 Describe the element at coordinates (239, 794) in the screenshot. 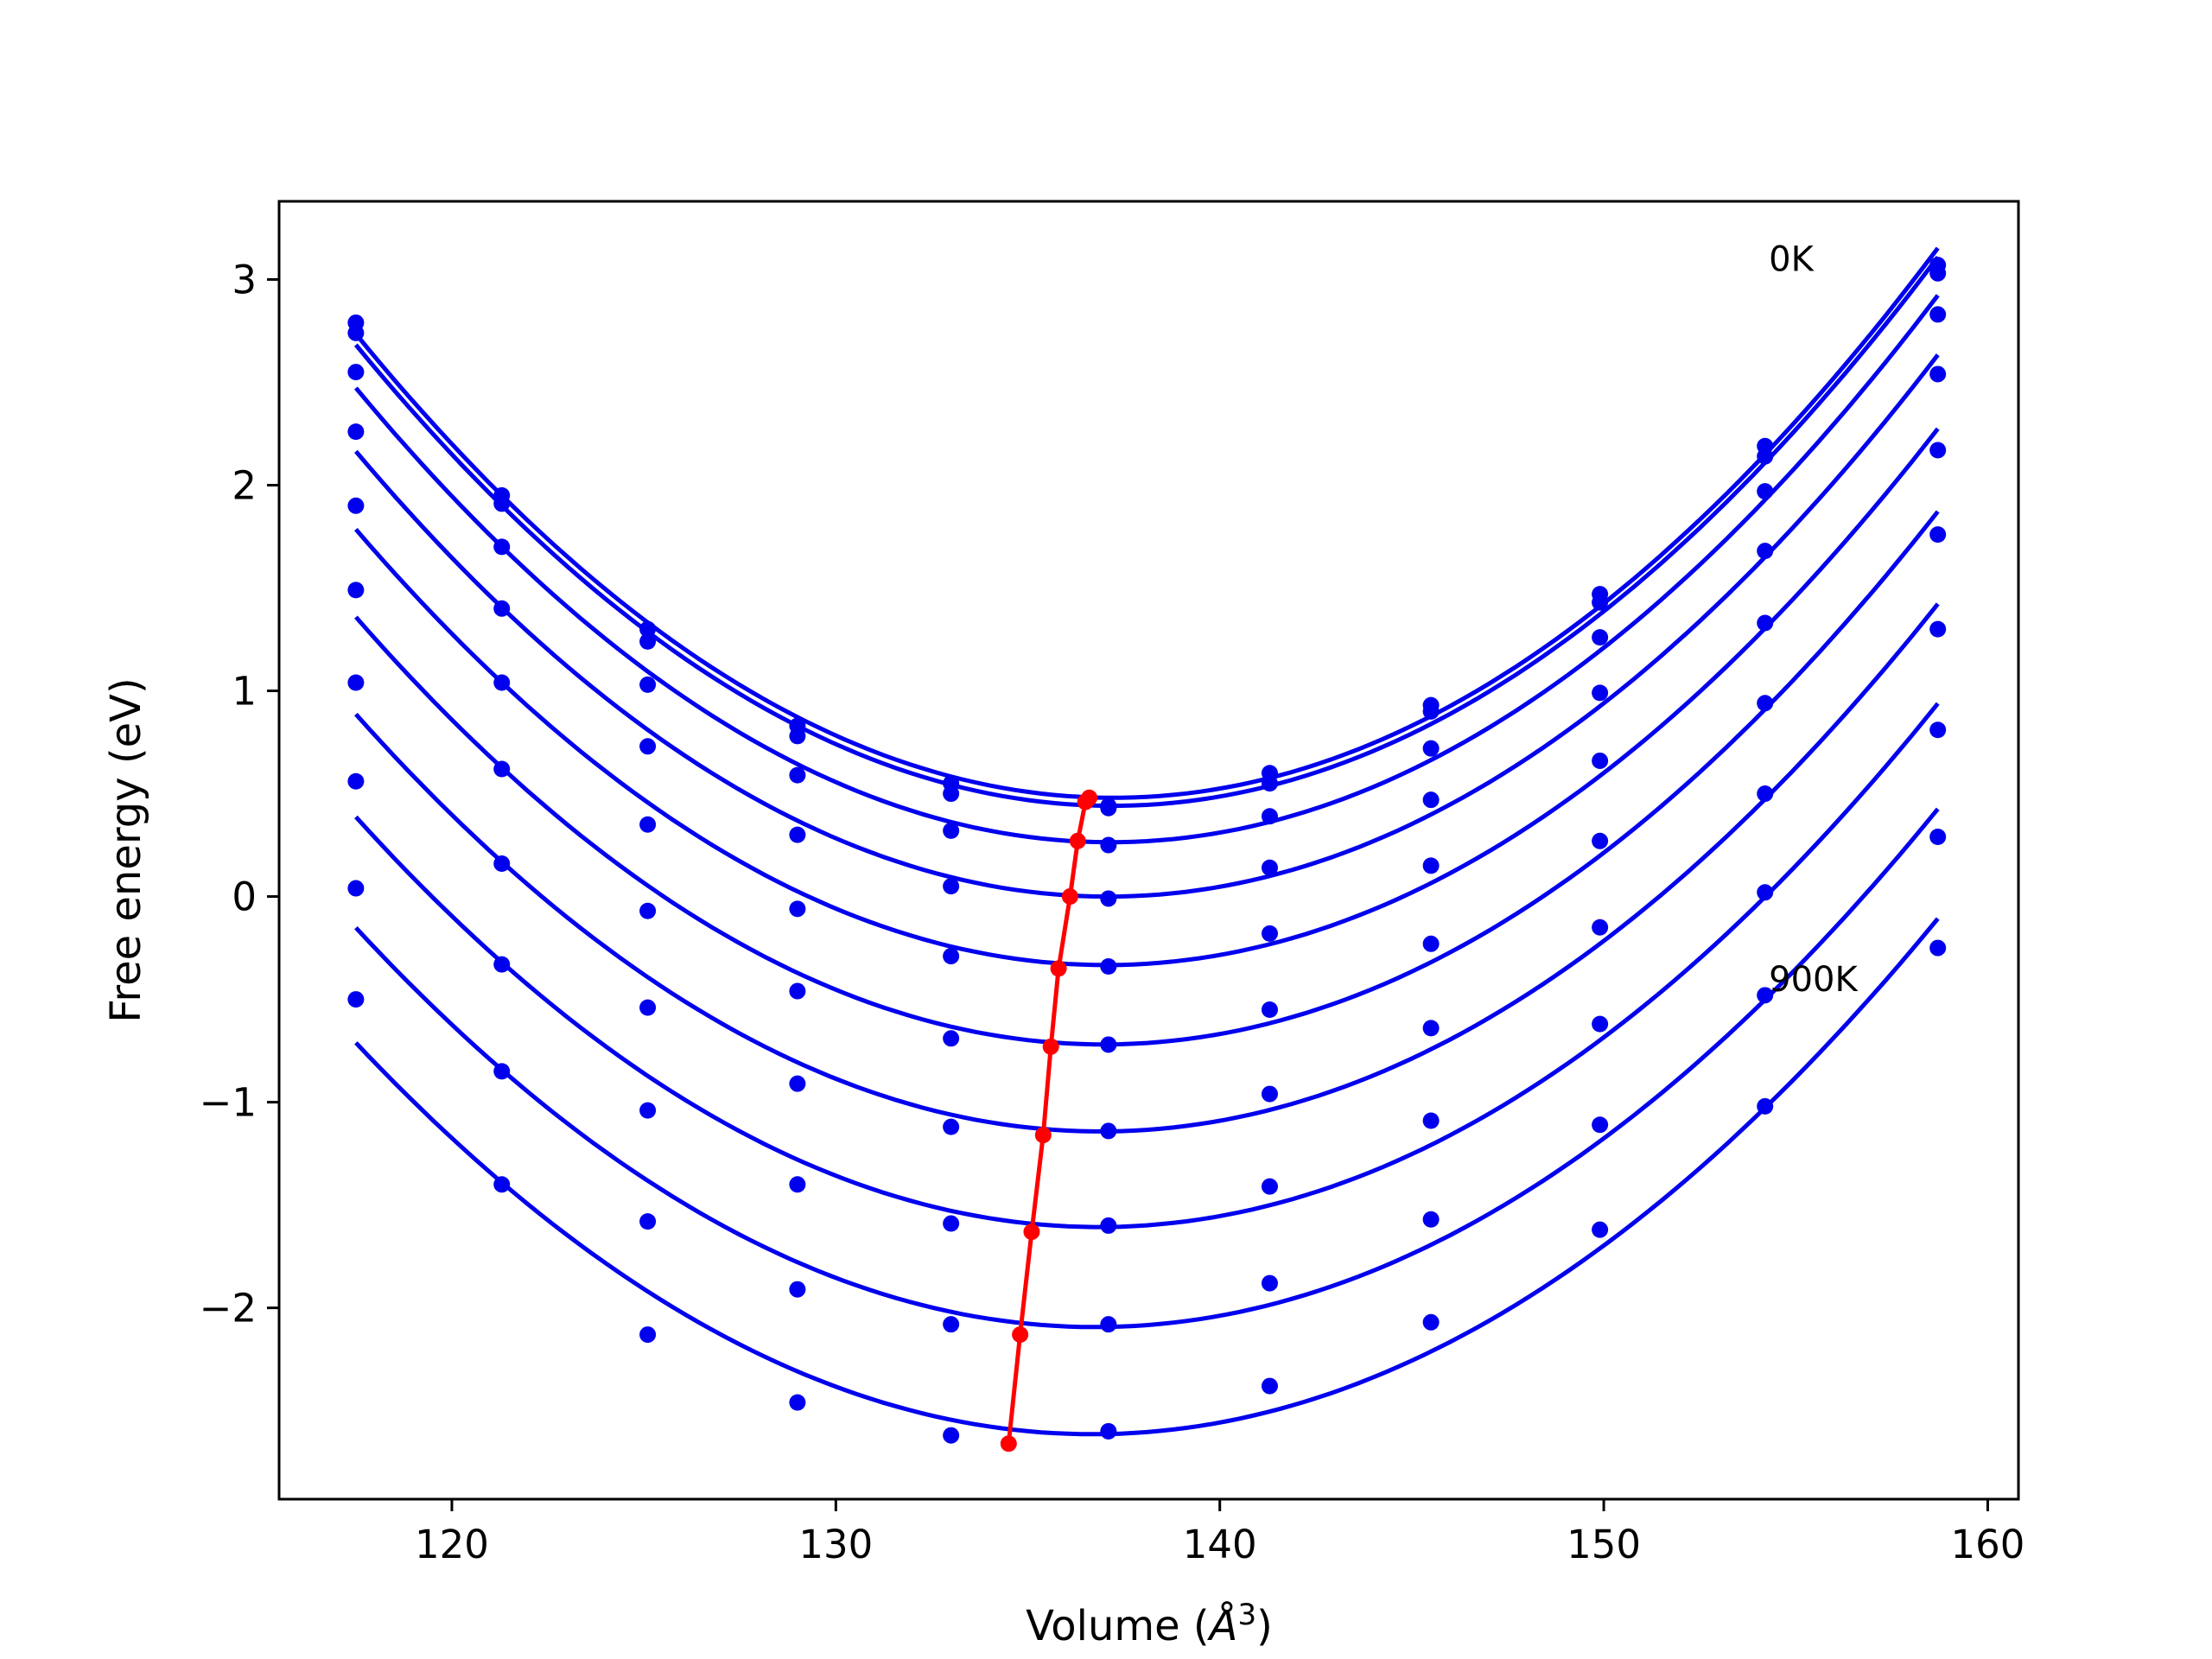

I see `y-axis-ticks: −2 −1 0 1 2 3` at that location.